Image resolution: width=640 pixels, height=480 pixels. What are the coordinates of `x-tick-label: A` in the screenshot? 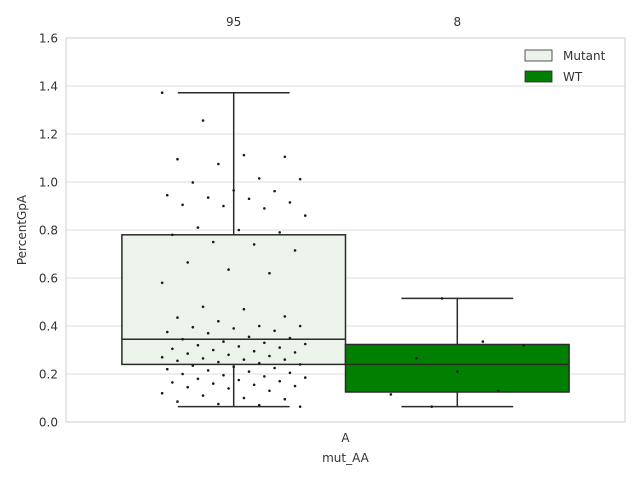 It's located at (345, 438).